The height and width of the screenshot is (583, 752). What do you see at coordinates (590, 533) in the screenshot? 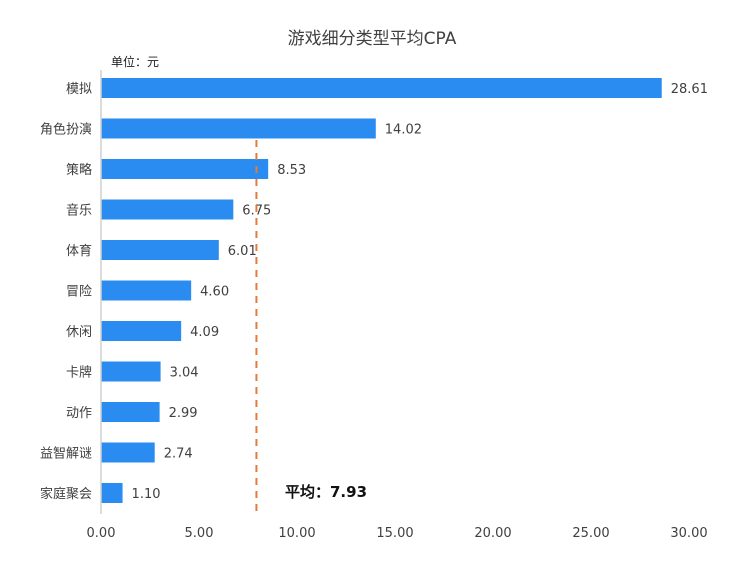
I see `x-tick-label: 25.00` at bounding box center [590, 533].